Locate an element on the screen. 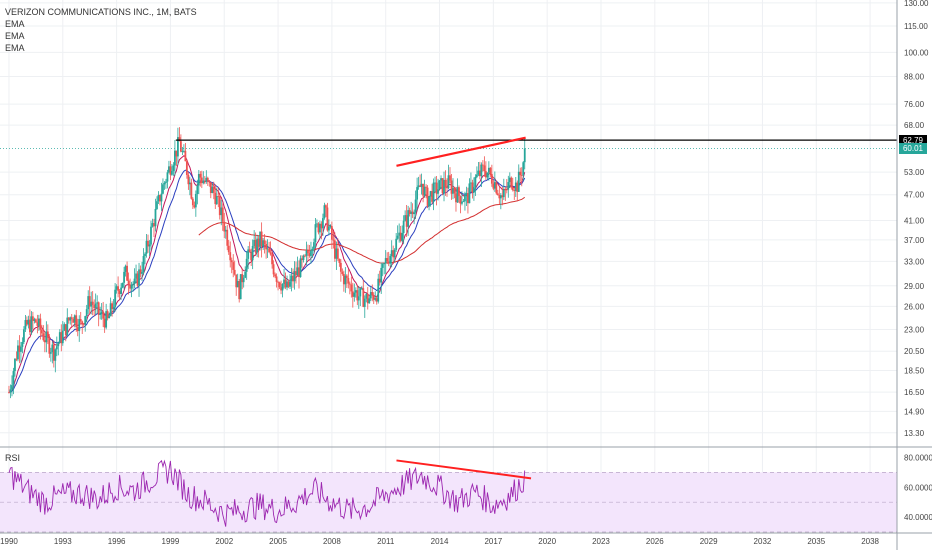  x-tick-label: 2017 is located at coordinates (493, 541).